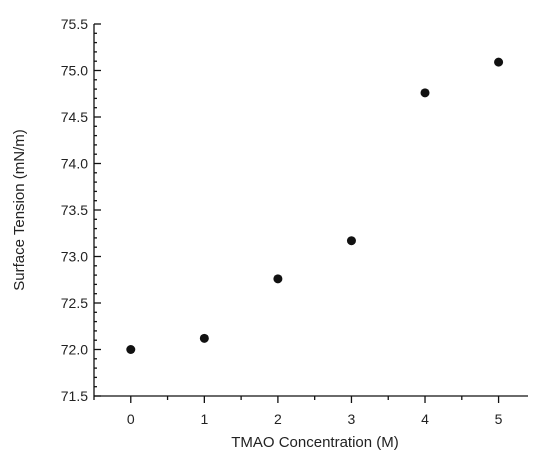 Image resolution: width=541 pixels, height=457 pixels. What do you see at coordinates (74, 117) in the screenshot?
I see `y-tick-label: 74.5` at bounding box center [74, 117].